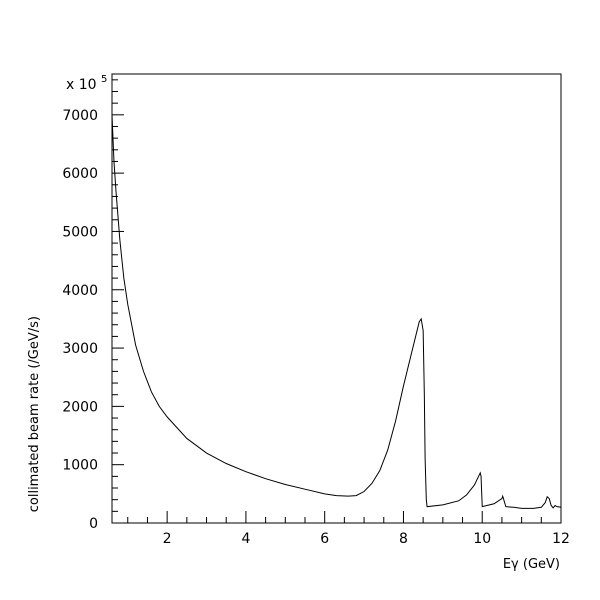 This screenshot has height=600, width=600. What do you see at coordinates (104, 79) in the screenshot?
I see `y-axis-multiplier-exponent: 5` at bounding box center [104, 79].